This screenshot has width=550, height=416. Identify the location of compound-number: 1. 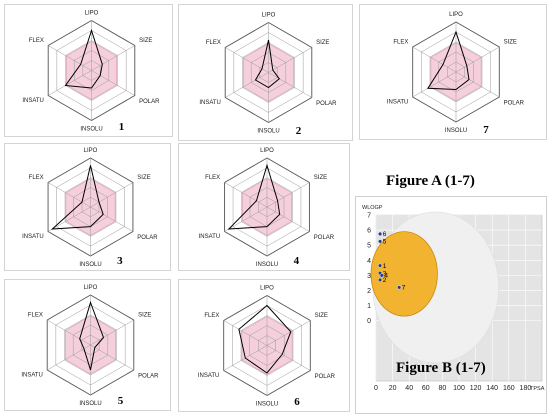
(122, 127).